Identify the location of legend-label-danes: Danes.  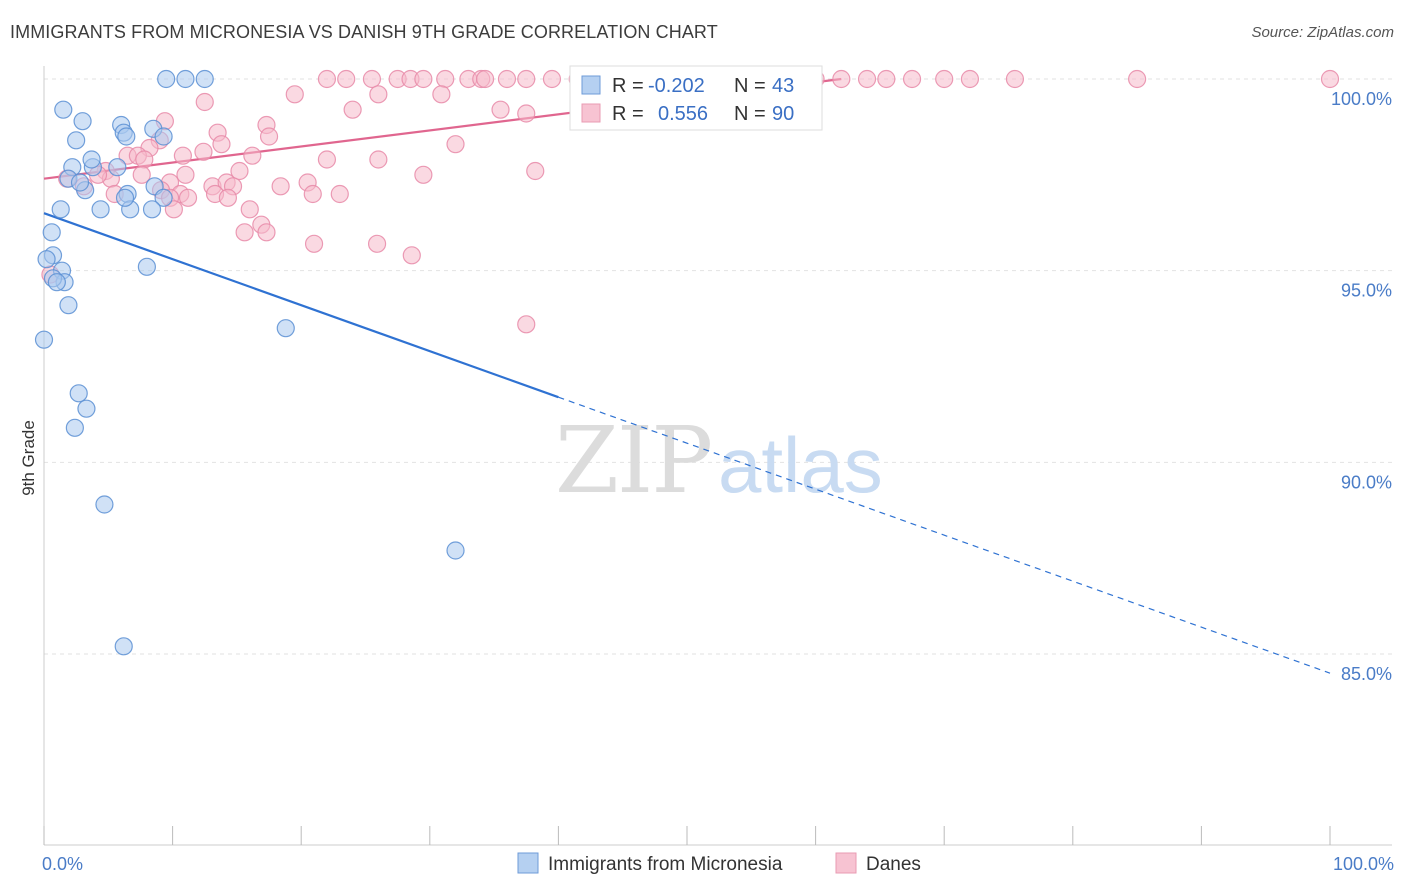
(893, 864).